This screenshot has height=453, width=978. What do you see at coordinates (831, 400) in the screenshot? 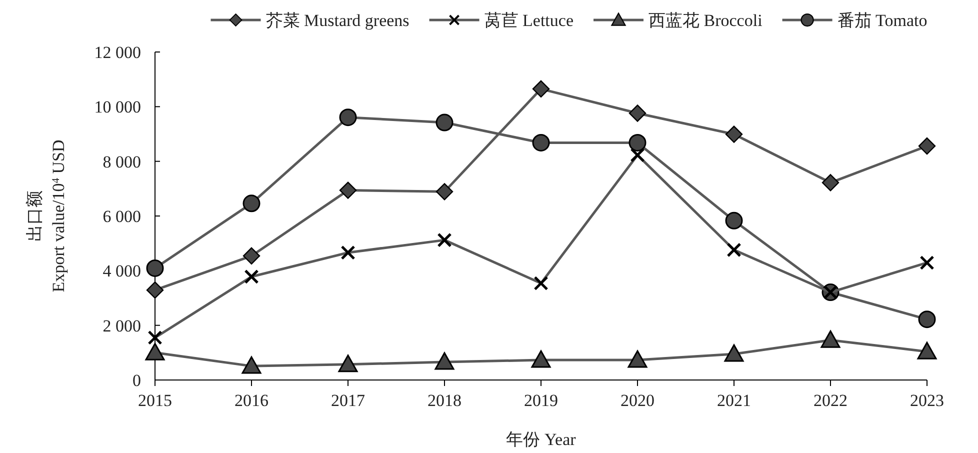
I see `x-tick-label: 2022` at bounding box center [831, 400].